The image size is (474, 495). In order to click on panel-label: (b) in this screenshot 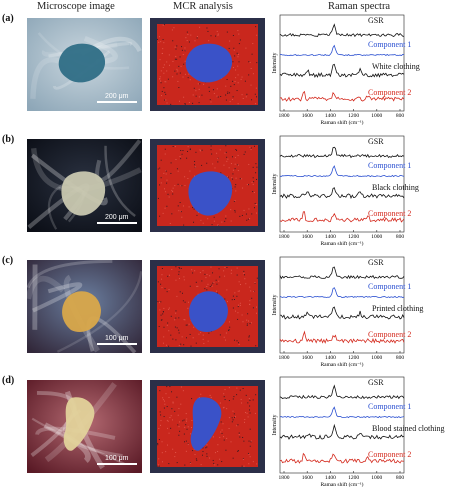, I will do `click(8, 139)`.